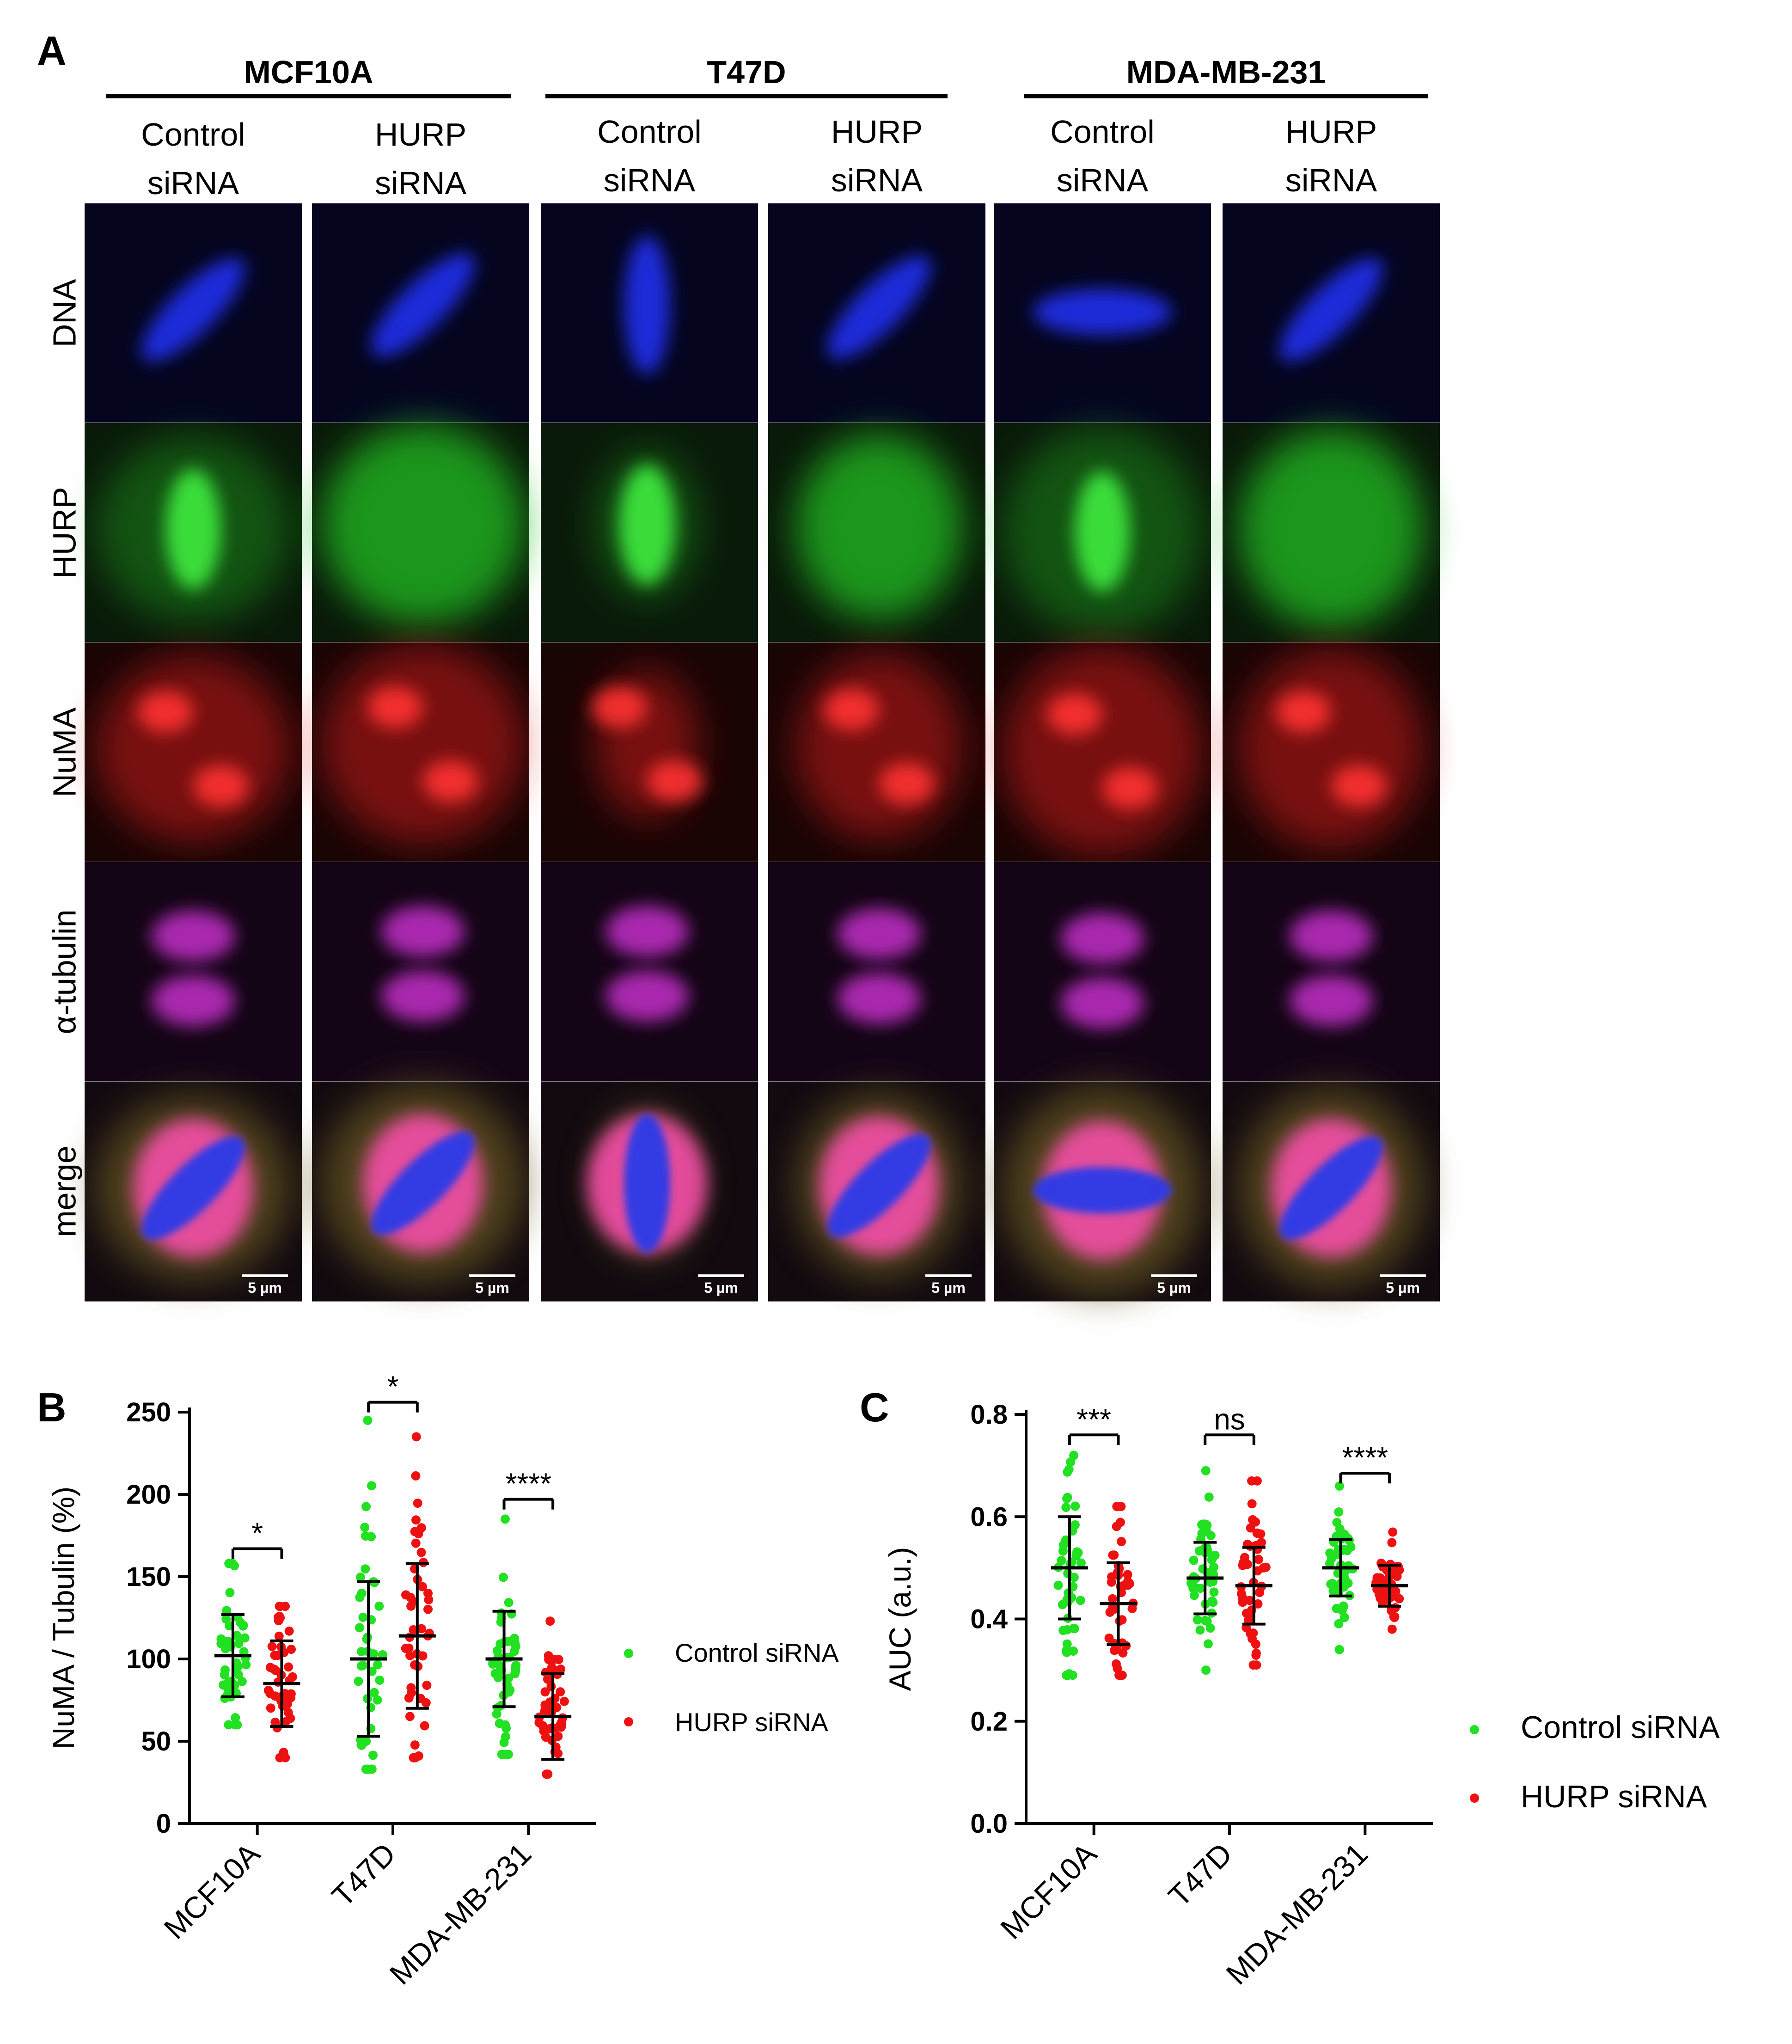  Describe the element at coordinates (989, 1619) in the screenshot. I see `y-tick-label: 0.4` at that location.